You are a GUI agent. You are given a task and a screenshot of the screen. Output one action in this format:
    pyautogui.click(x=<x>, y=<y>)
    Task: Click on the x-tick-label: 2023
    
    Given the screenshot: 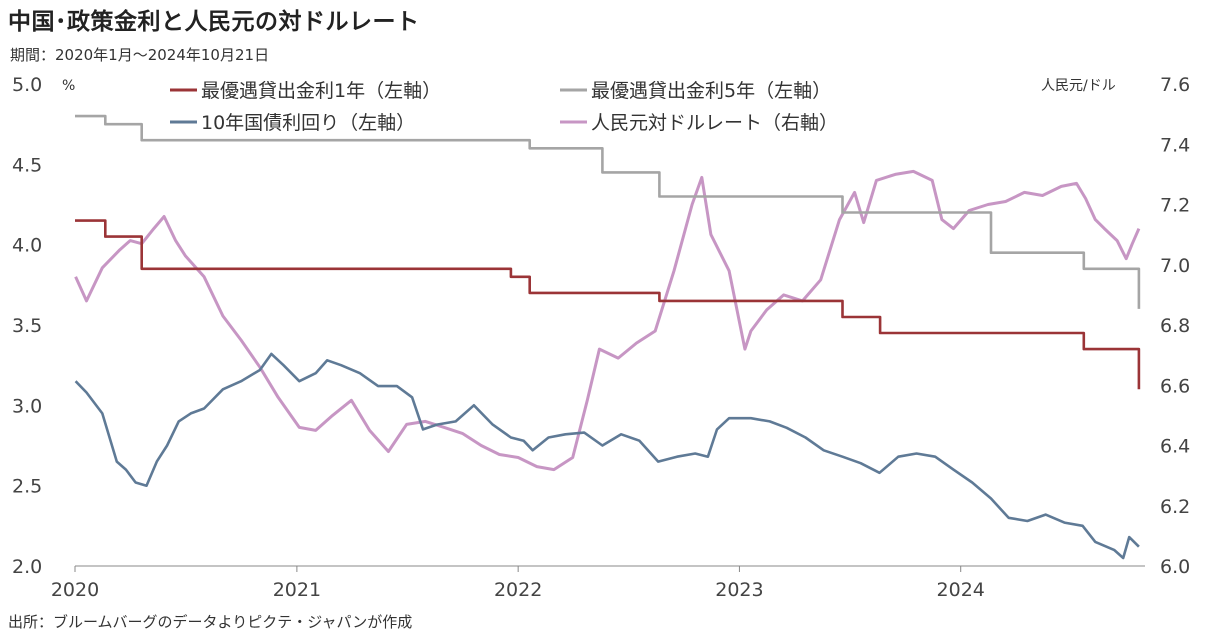 What is the action you would take?
    pyautogui.click(x=739, y=590)
    